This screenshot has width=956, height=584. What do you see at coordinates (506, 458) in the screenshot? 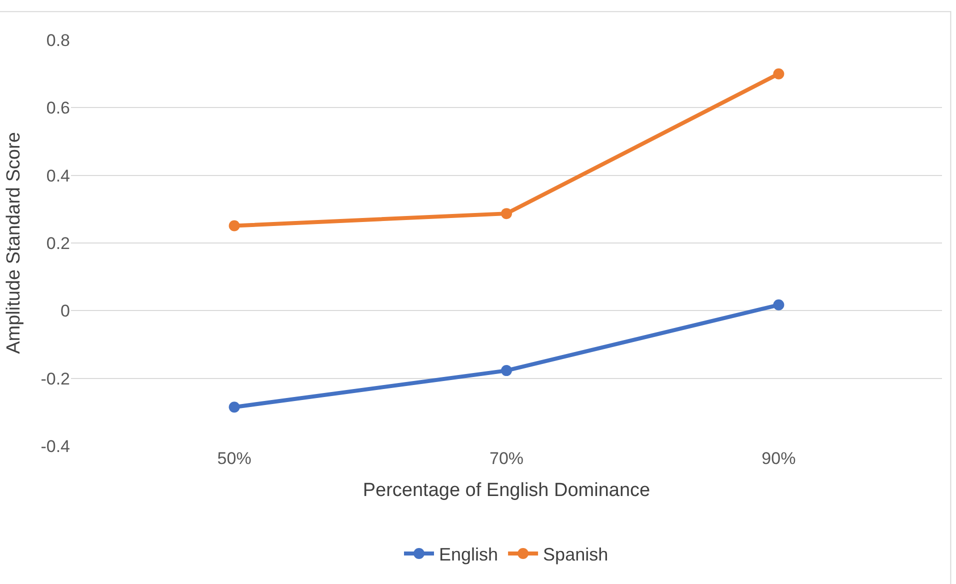
I see `x-tick-label: 70%` at bounding box center [506, 458].